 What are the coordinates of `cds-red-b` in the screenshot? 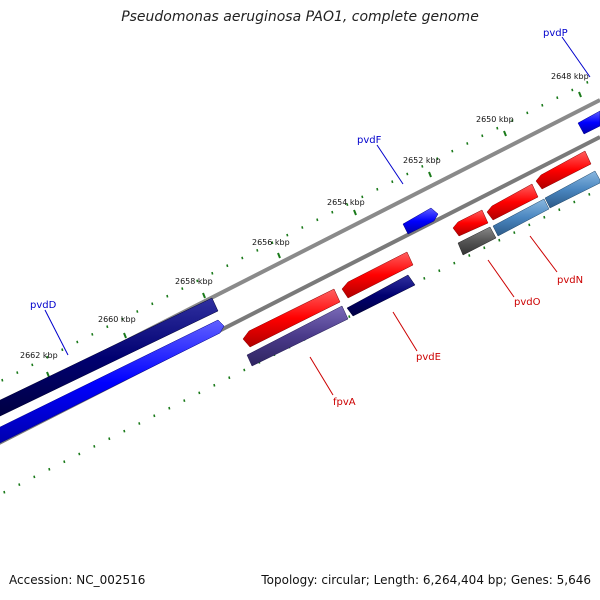 It's located at (563, 170).